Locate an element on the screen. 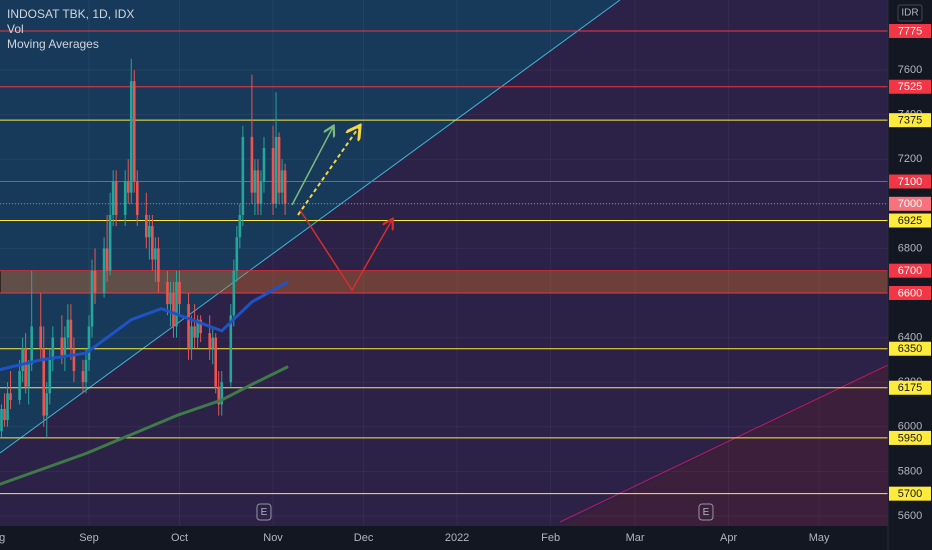 The height and width of the screenshot is (550, 932). indicator-label: Vol is located at coordinates (15, 29).